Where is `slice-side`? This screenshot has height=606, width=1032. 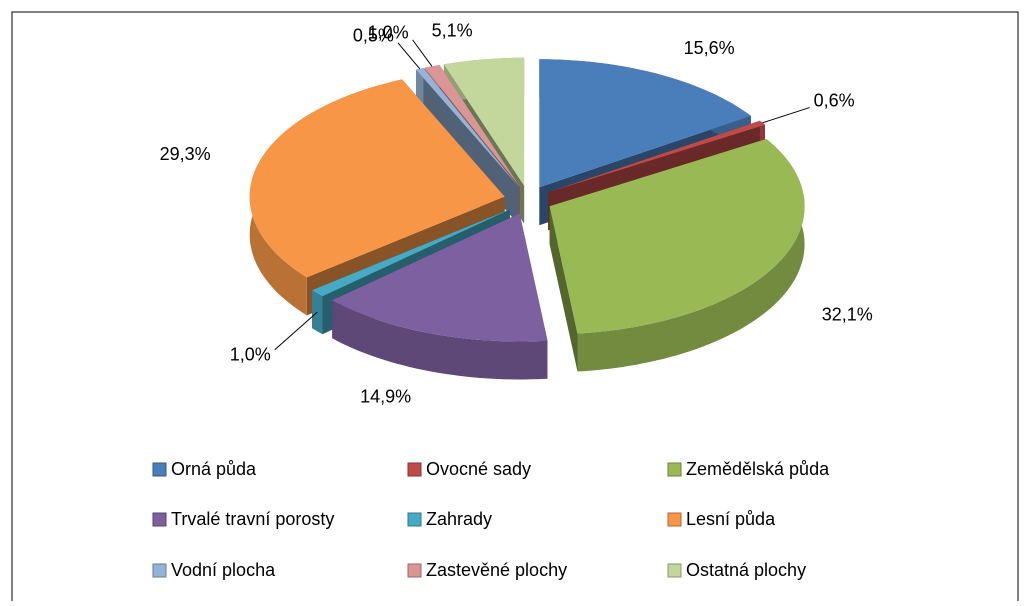 slice-side is located at coordinates (563, 289).